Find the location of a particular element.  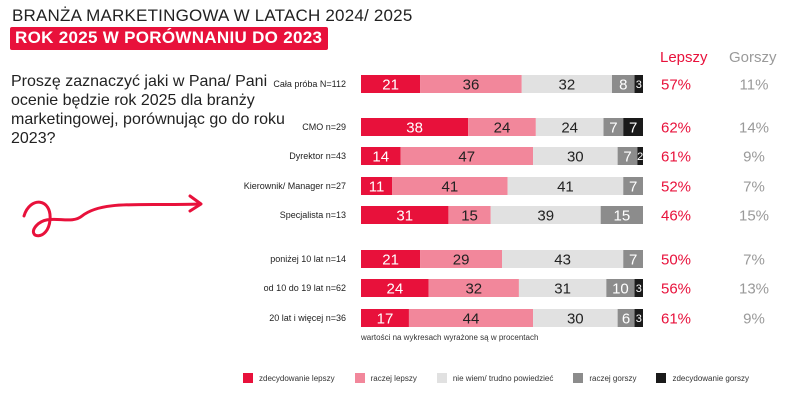

better-value: 57% is located at coordinates (676, 85).